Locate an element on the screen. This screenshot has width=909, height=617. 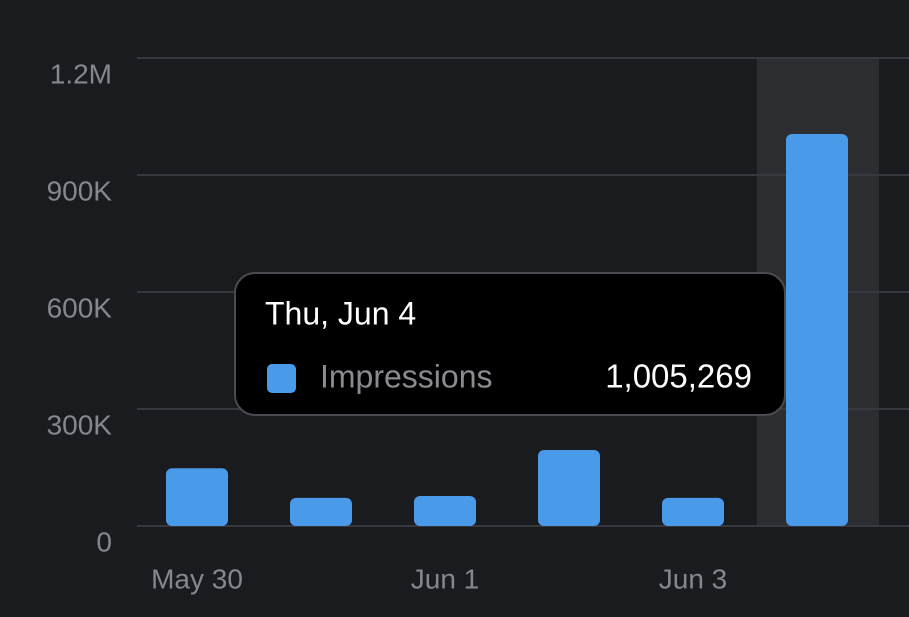
y-tick-label: 300K is located at coordinates (80, 424).